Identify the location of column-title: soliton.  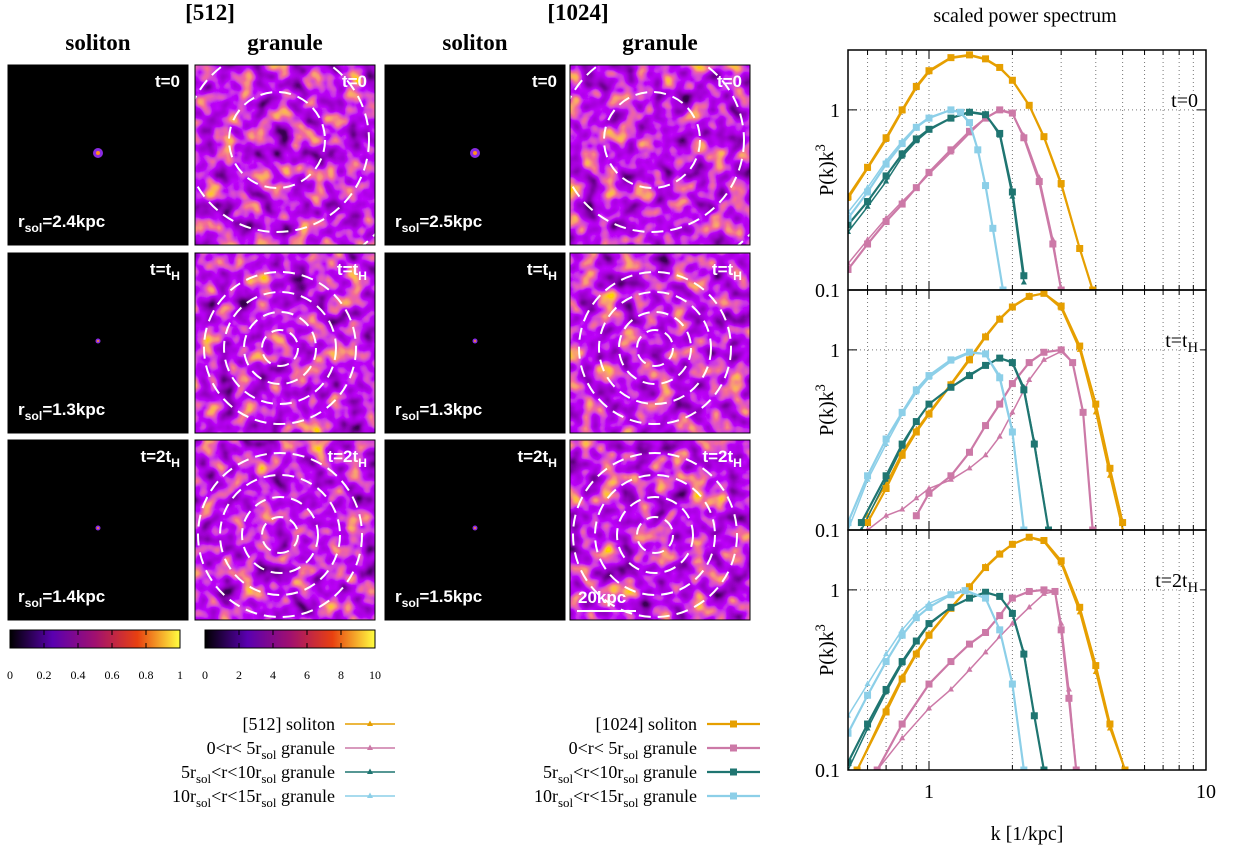
(97, 42).